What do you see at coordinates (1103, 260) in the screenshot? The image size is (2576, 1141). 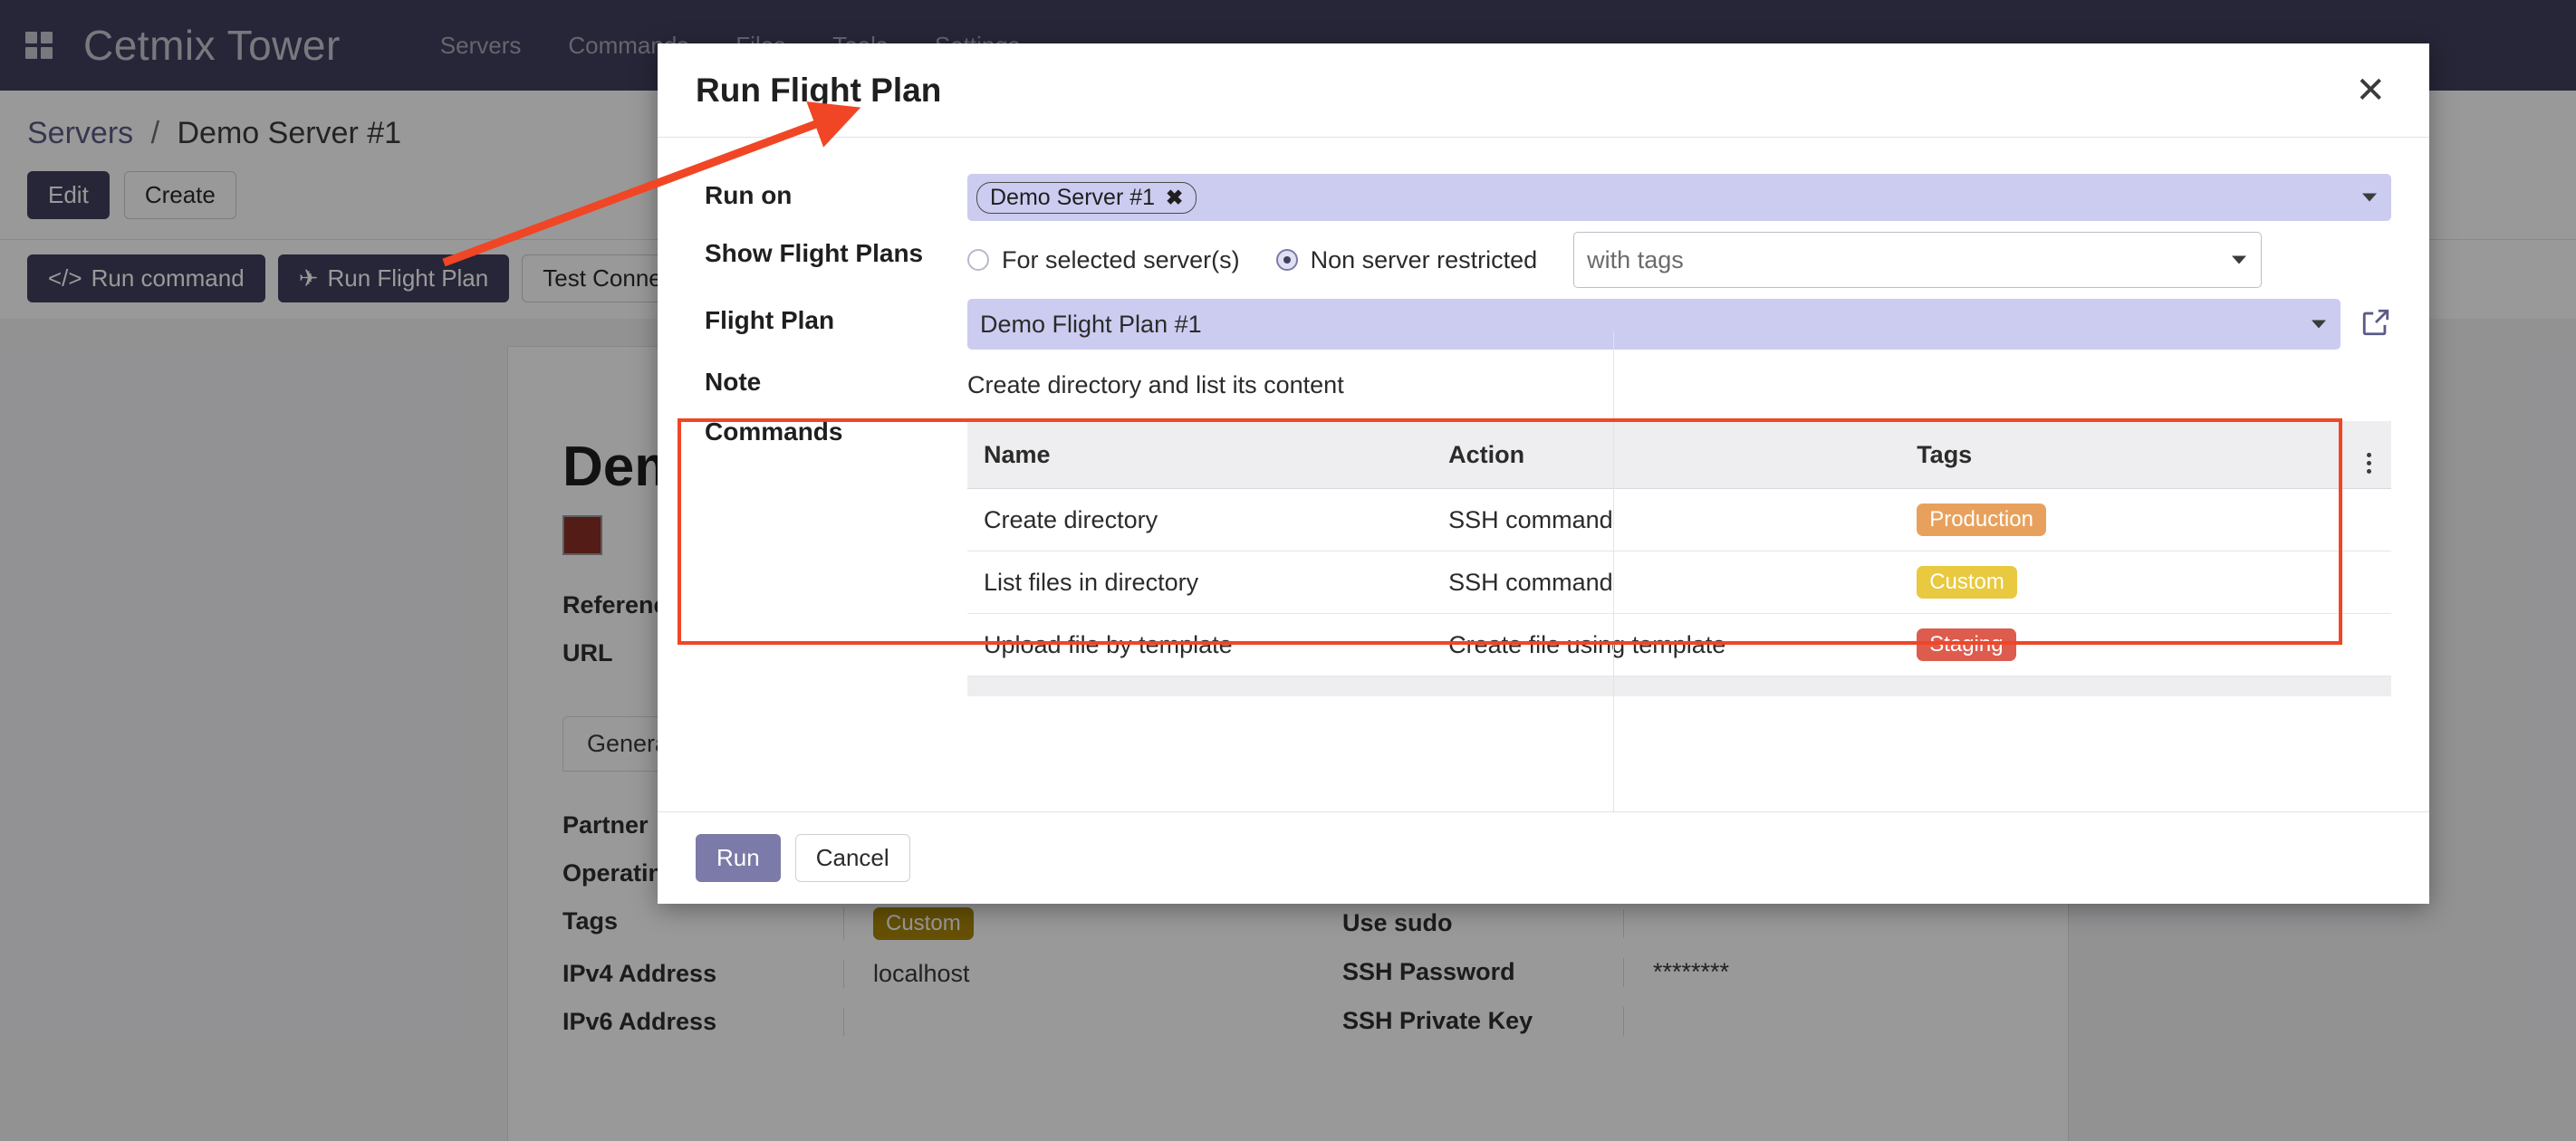 I see `radio-for-selected-servers: For selected server(s)` at bounding box center [1103, 260].